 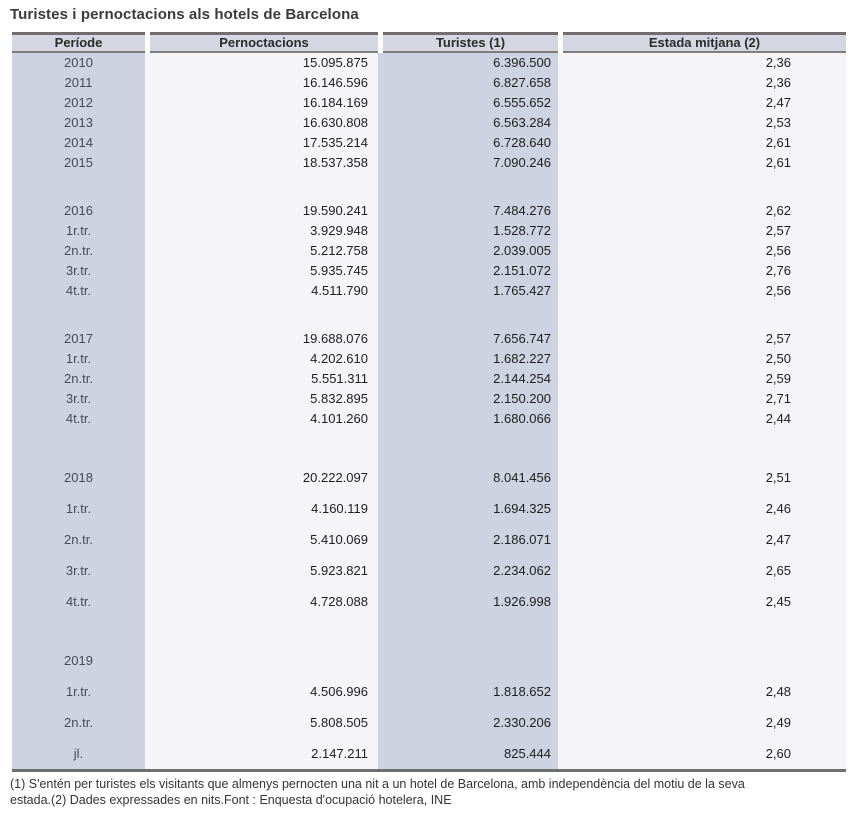 I want to click on cell-pernoctacions: 4.160.119, so click(x=261, y=508).